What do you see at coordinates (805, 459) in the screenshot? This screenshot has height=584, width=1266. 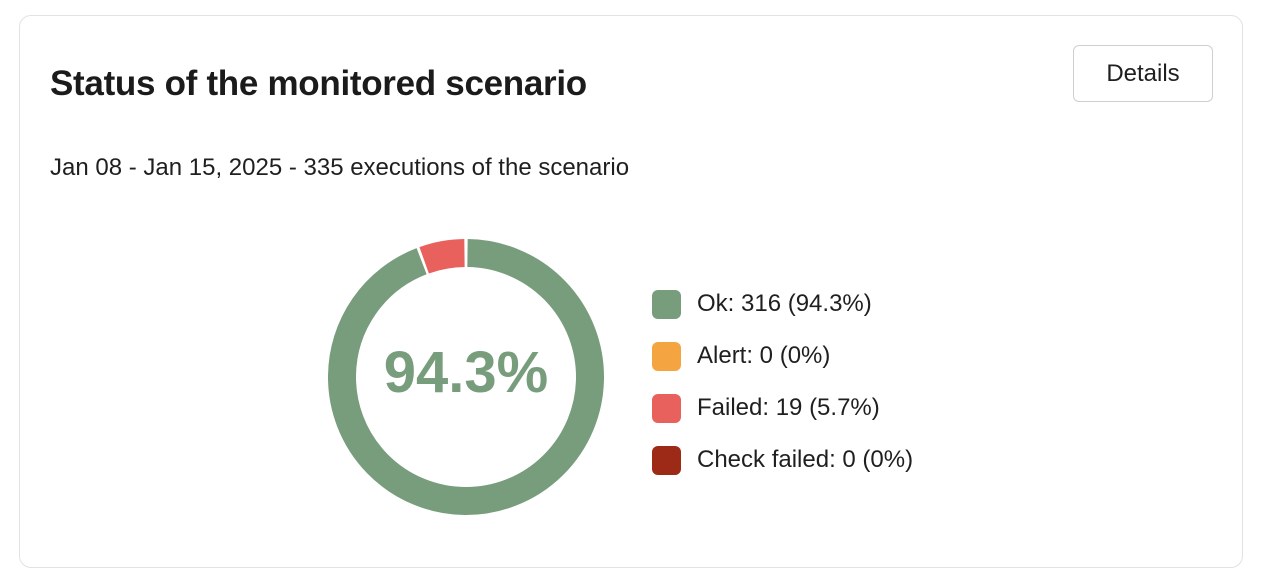 I see `legend-label-check-failed: Check failed: 0 (0%)` at bounding box center [805, 459].